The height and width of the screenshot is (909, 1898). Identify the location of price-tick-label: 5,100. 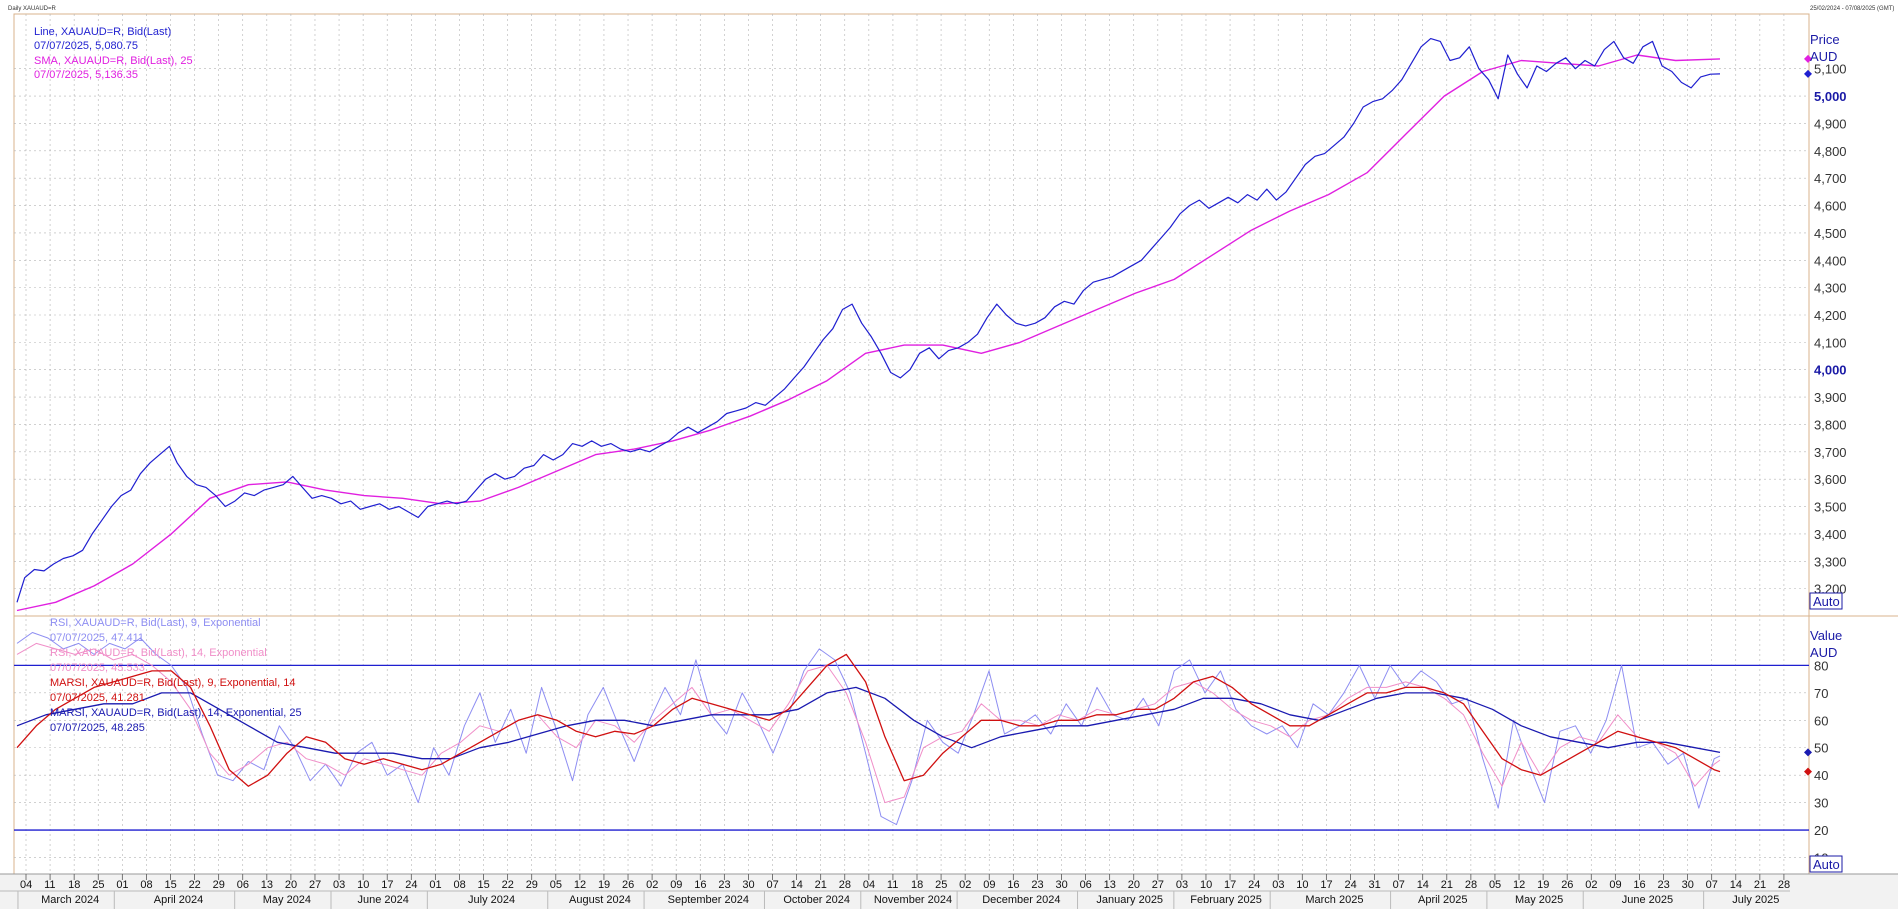
(1830, 69).